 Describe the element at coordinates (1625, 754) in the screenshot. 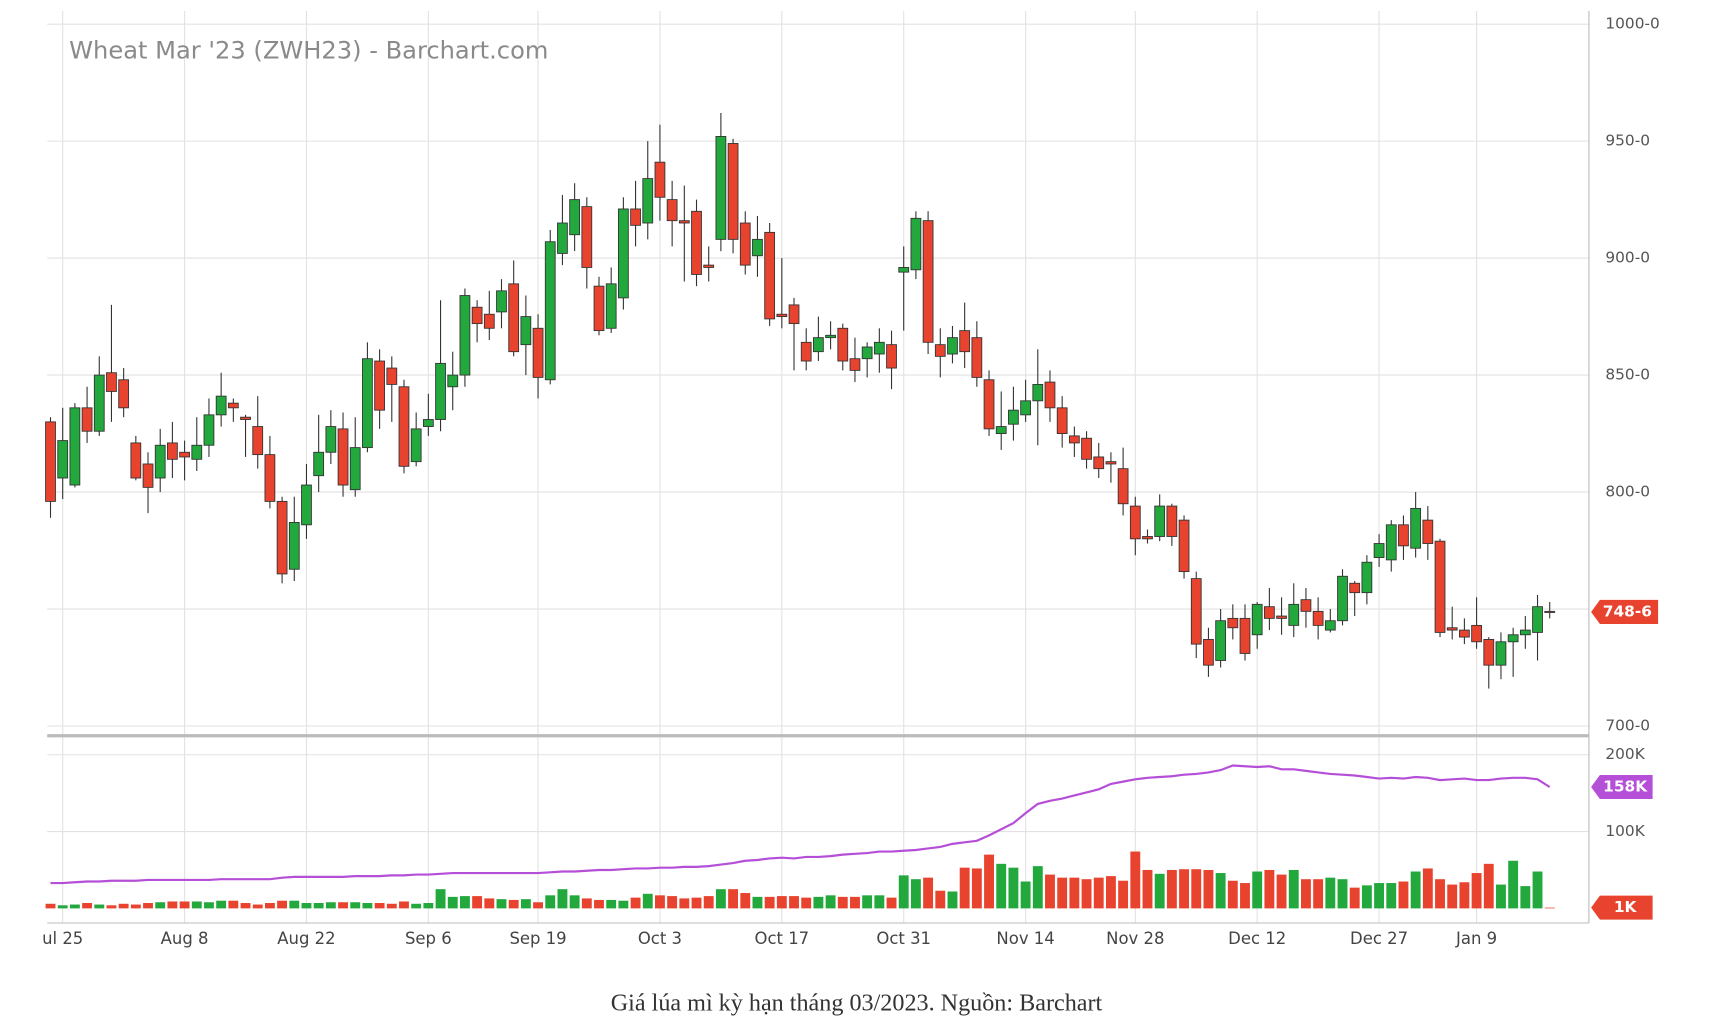

I see `y-tick-label: 200K` at that location.